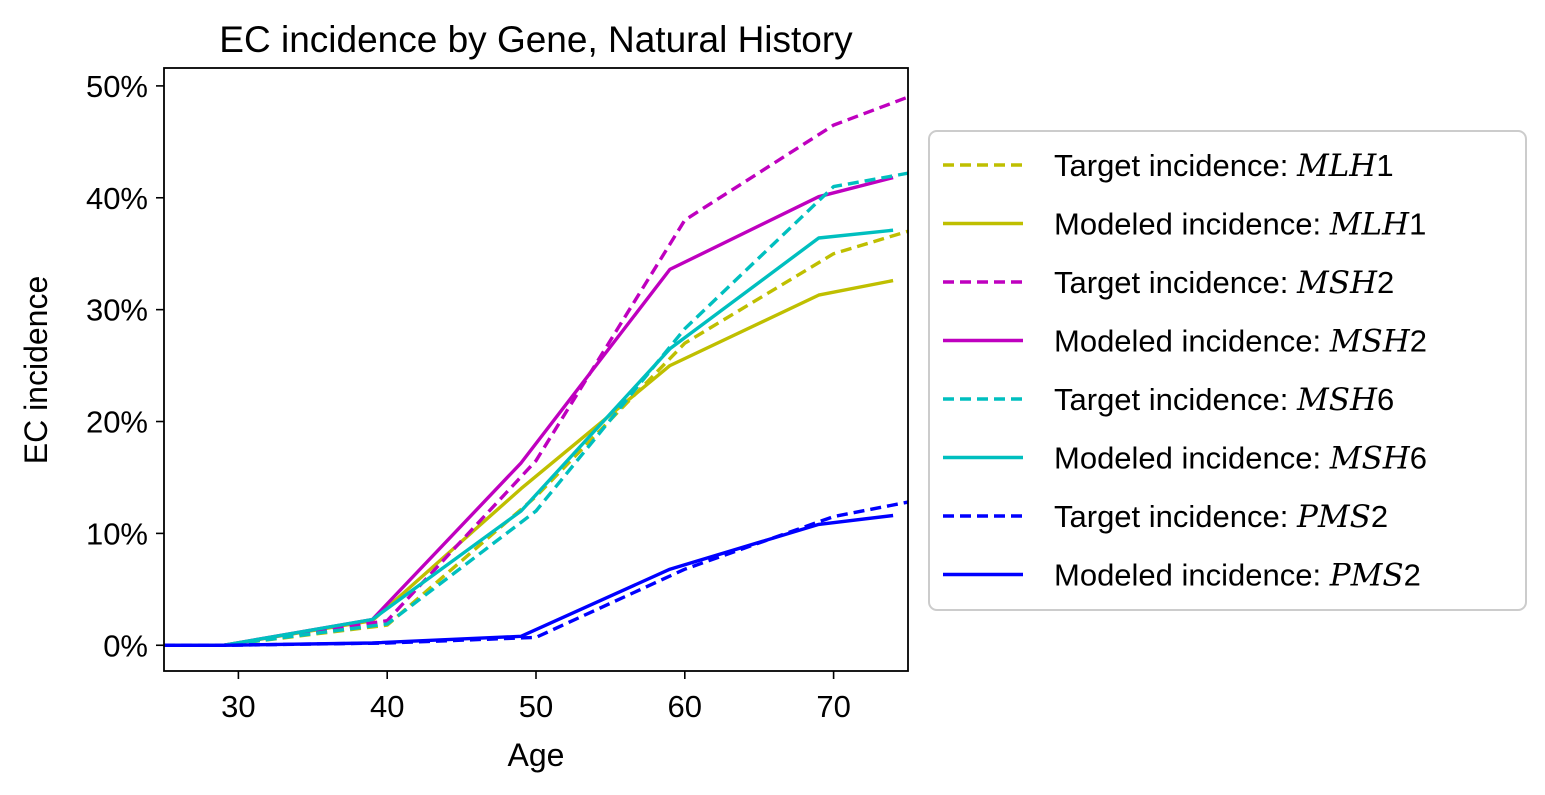  What do you see at coordinates (117, 310) in the screenshot?
I see `y-tick-label: 30%` at bounding box center [117, 310].